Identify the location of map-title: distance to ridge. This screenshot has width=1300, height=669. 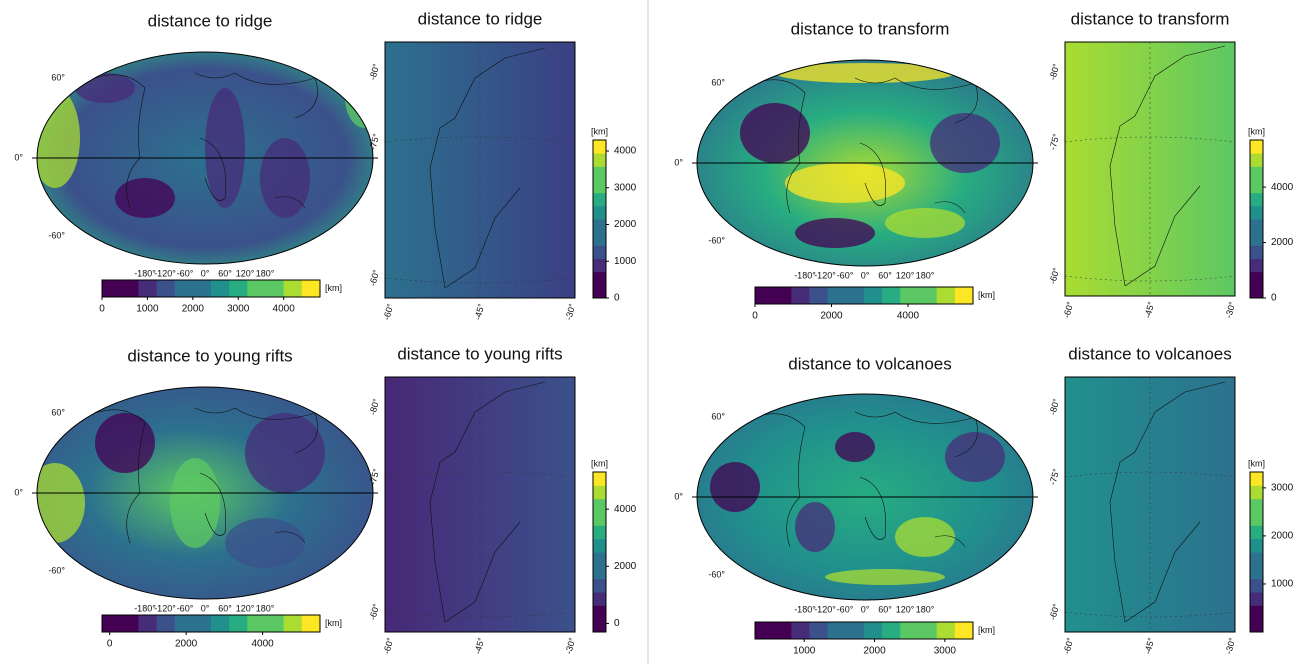
(210, 20).